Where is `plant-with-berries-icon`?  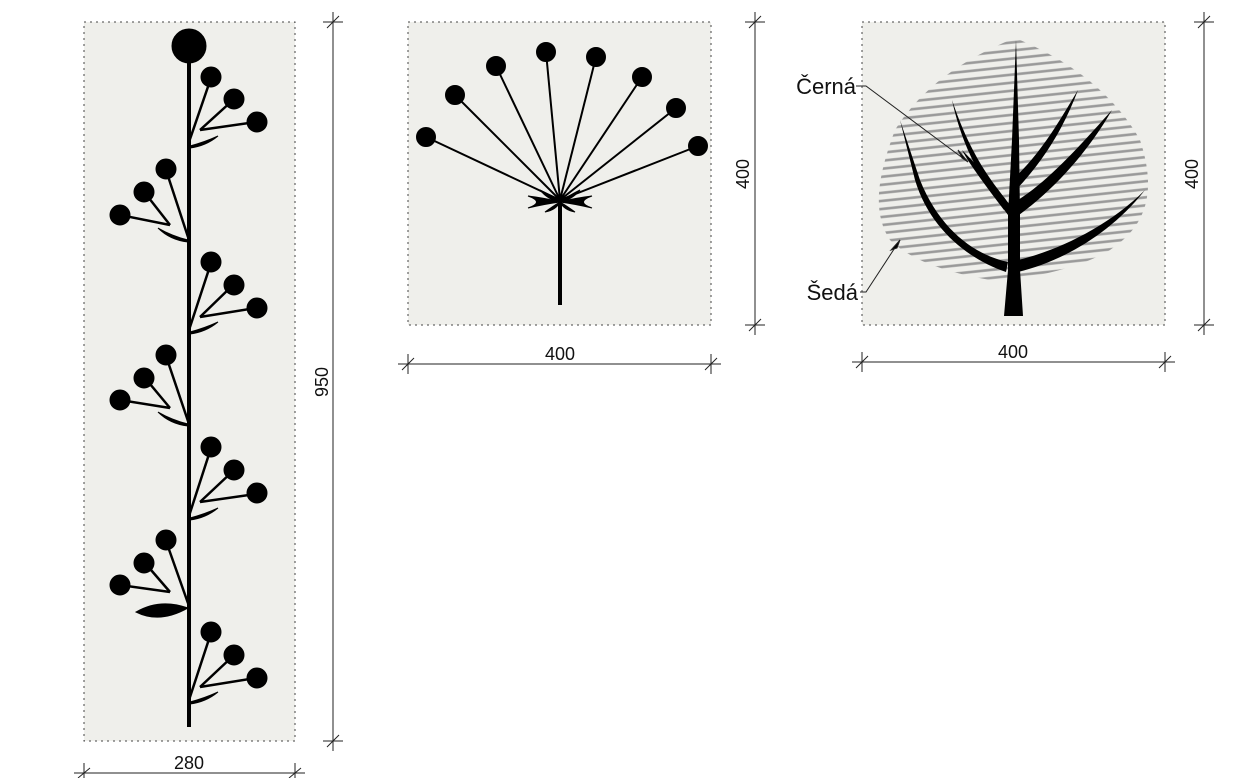
plant-with-berries-icon is located at coordinates (188, 377).